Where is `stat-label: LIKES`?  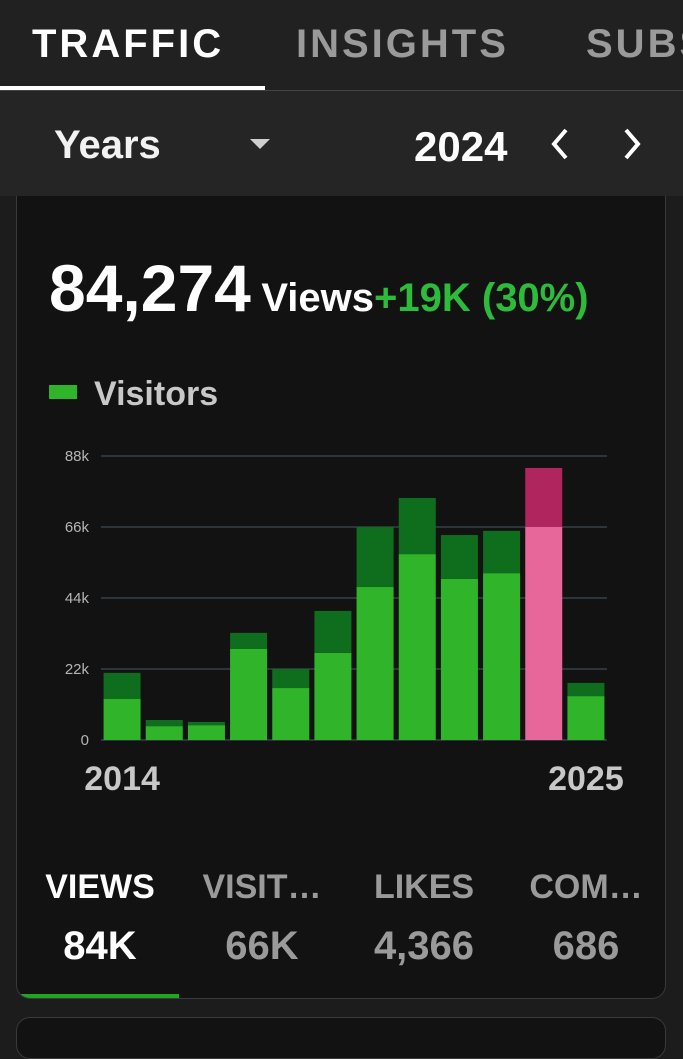 stat-label: LIKES is located at coordinates (424, 887).